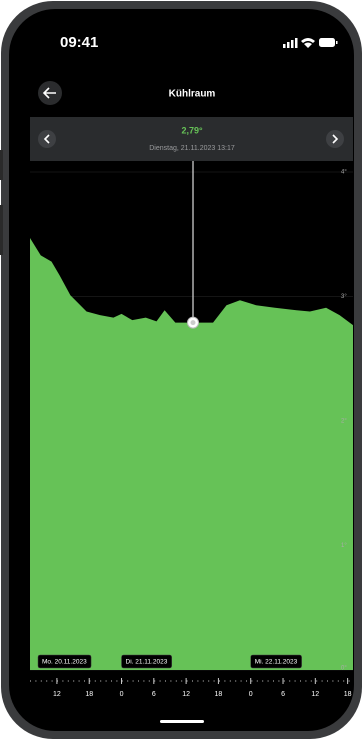  What do you see at coordinates (310, 43) in the screenshot?
I see `status-icons` at bounding box center [310, 43].